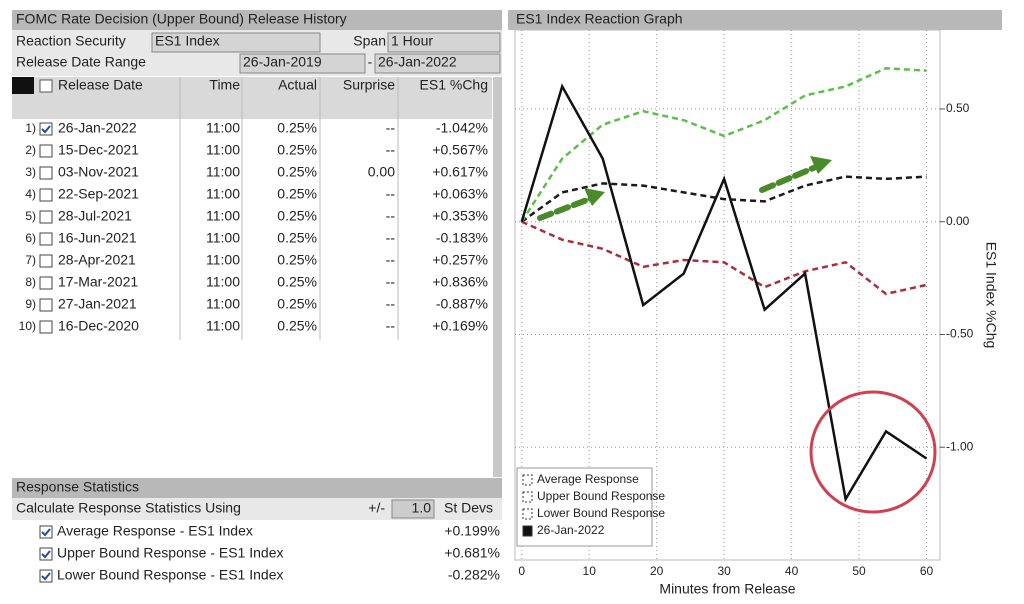 This screenshot has height=604, width=1024. Describe the element at coordinates (601, 513) in the screenshot. I see `legend-label: Lower Bound Response` at that location.